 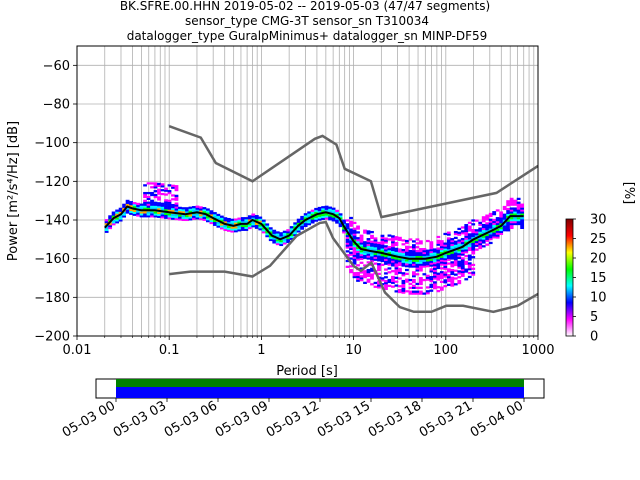 What do you see at coordinates (191, 419) in the screenshot?
I see `timeline-tick-label: 05-03 06` at bounding box center [191, 419].